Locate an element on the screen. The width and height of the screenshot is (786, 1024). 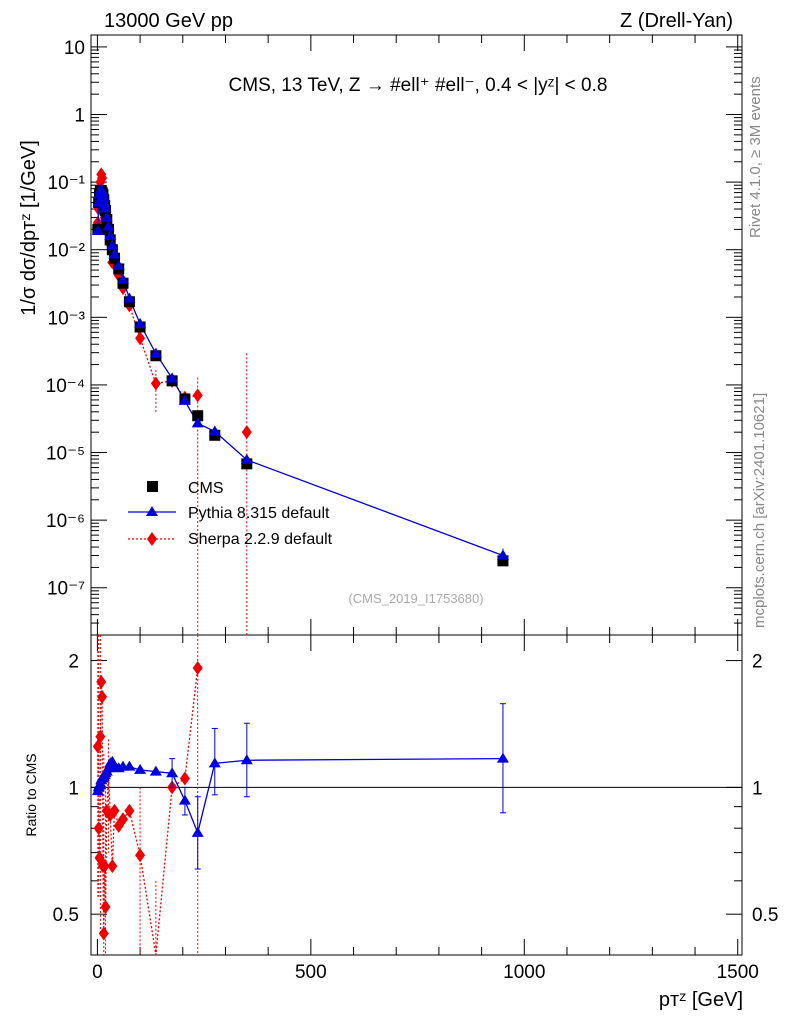
y-tick-label-main: 10 is located at coordinates (74, 48).